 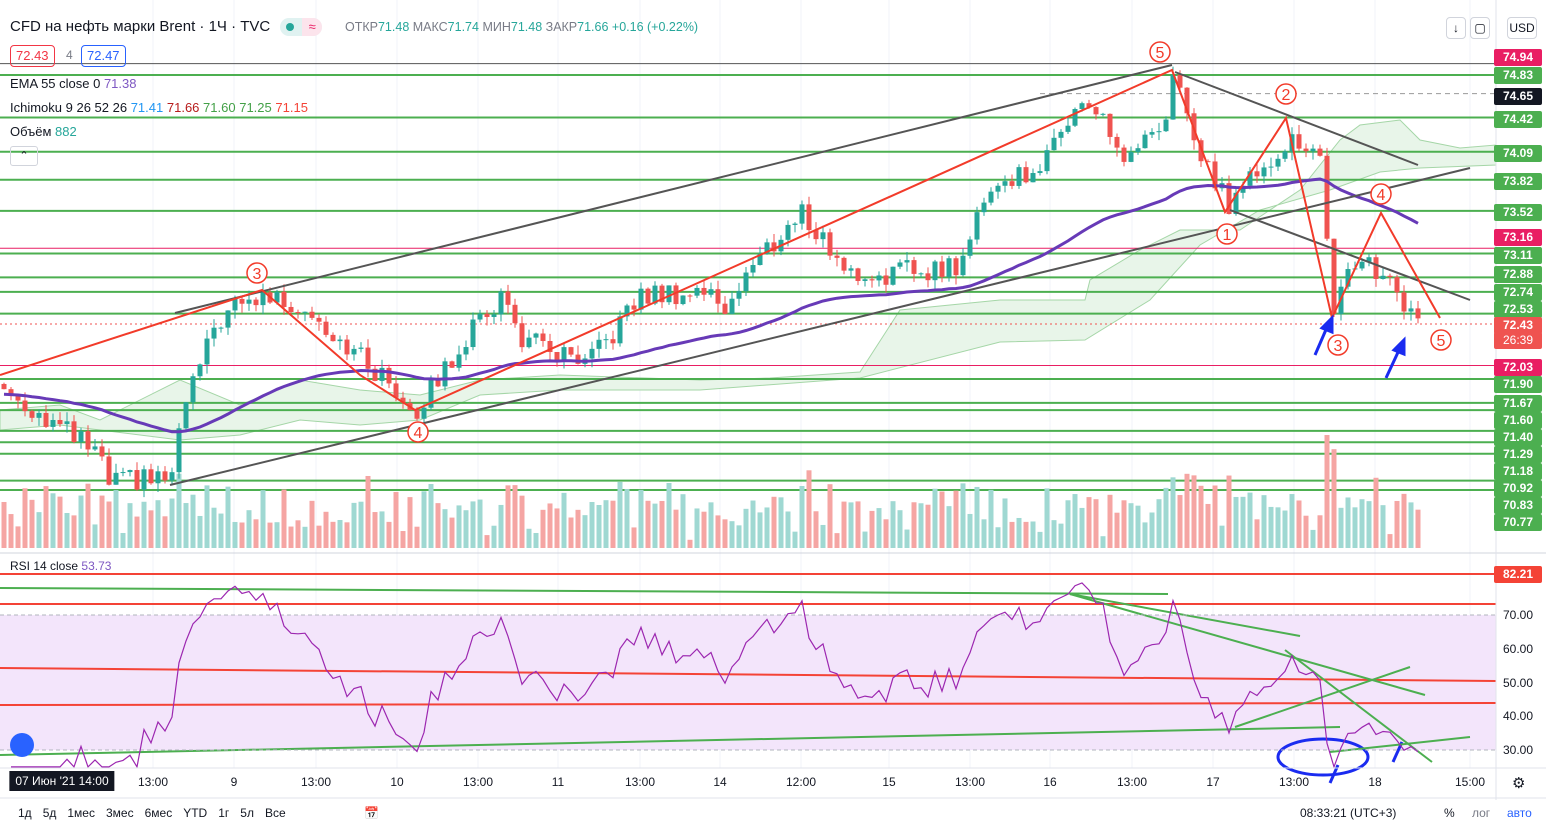 I want to click on price-label: 74.83, so click(x=1518, y=75).